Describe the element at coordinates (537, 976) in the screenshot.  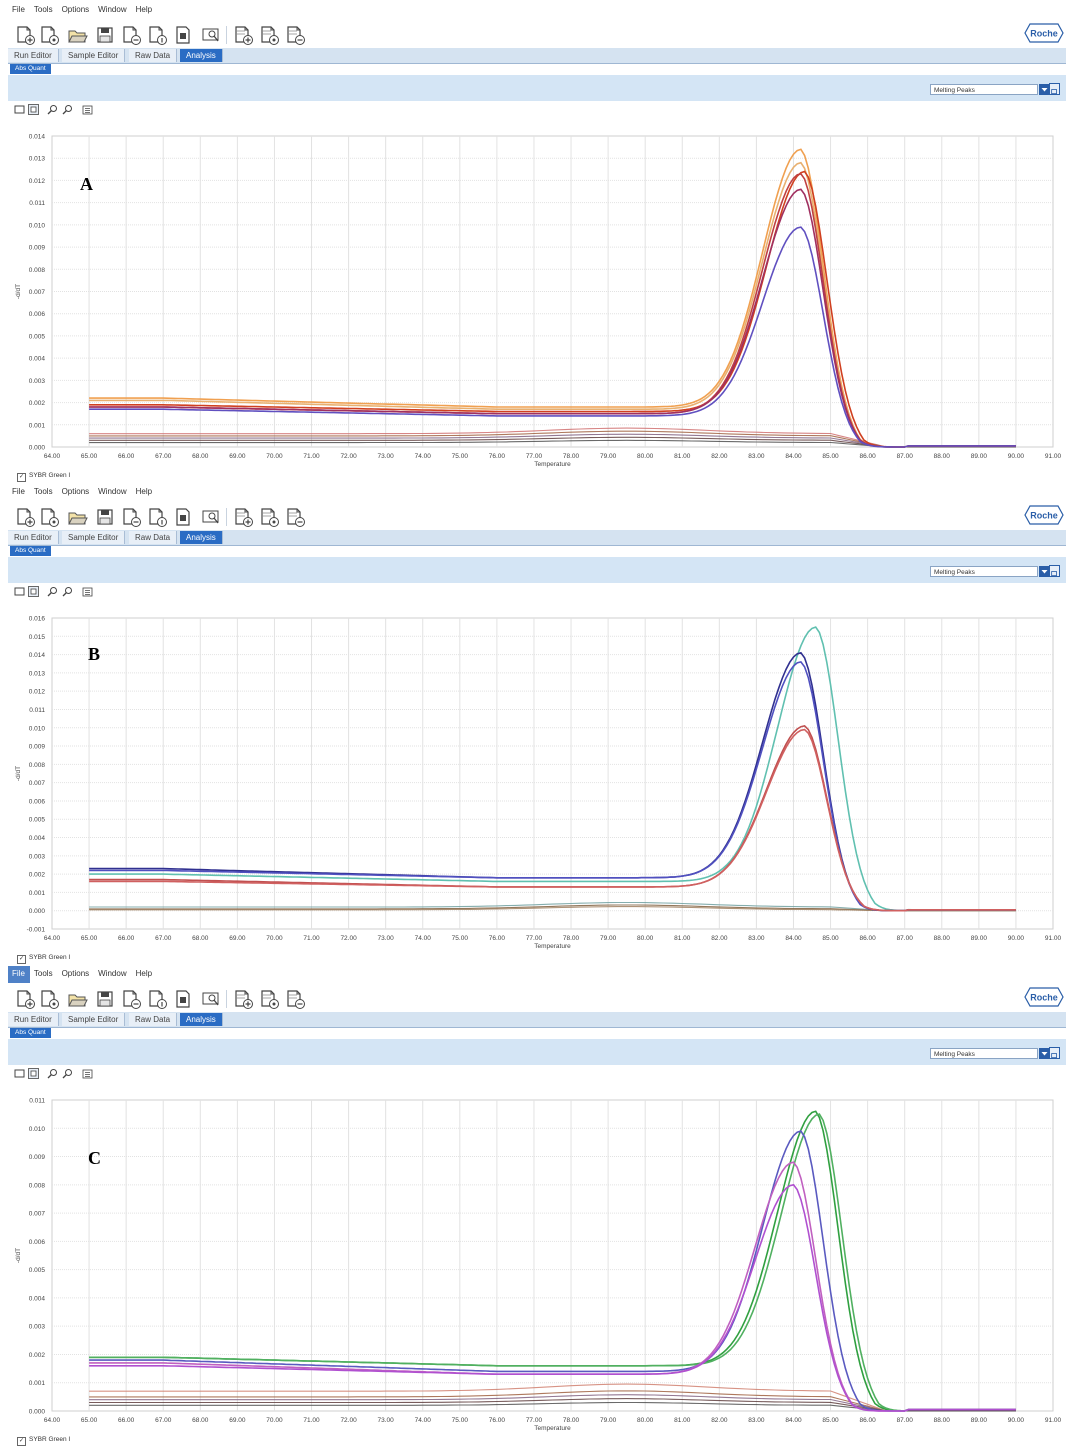
I see `menu-bar: File Tools Options Window Help` at that location.